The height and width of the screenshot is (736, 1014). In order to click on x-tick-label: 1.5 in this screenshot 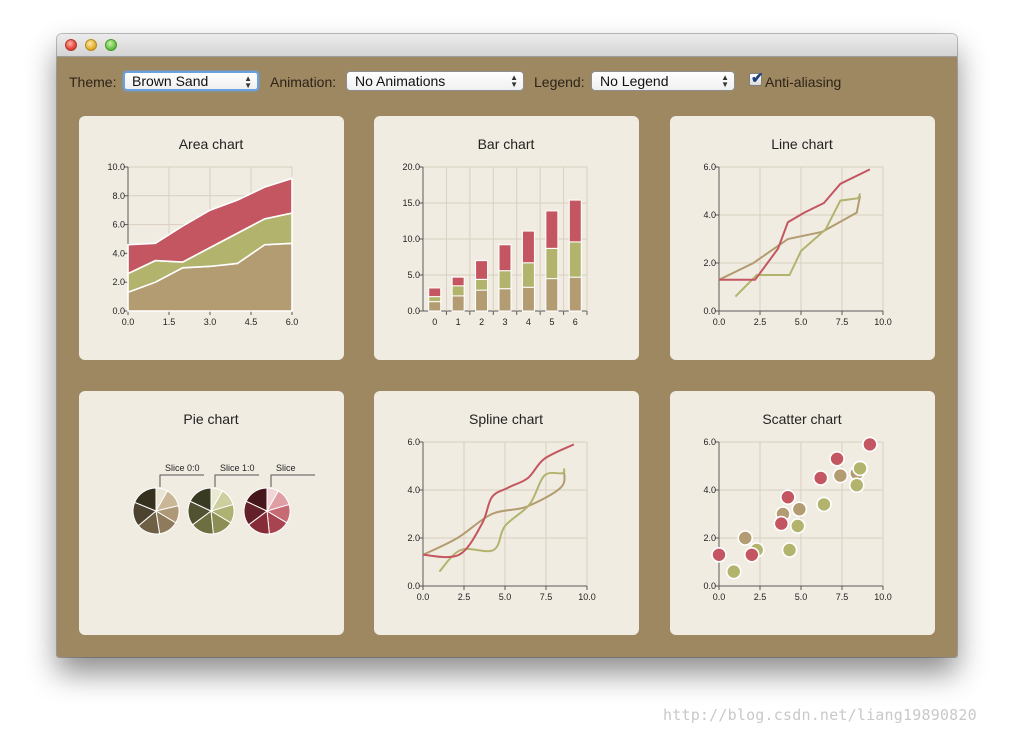, I will do `click(169, 322)`.